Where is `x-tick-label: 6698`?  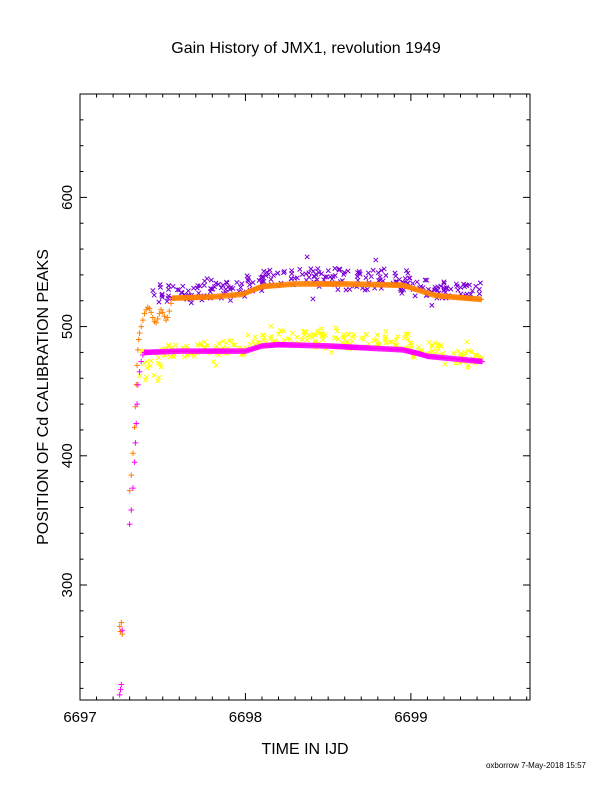 x-tick-label: 6698 is located at coordinates (245, 717).